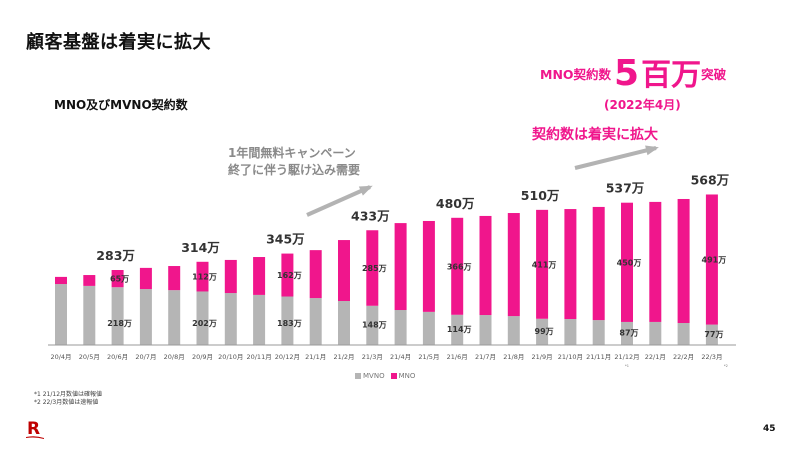 Image resolution: width=800 pixels, height=450 pixels. I want to click on mno-value-label: 450万, so click(629, 262).